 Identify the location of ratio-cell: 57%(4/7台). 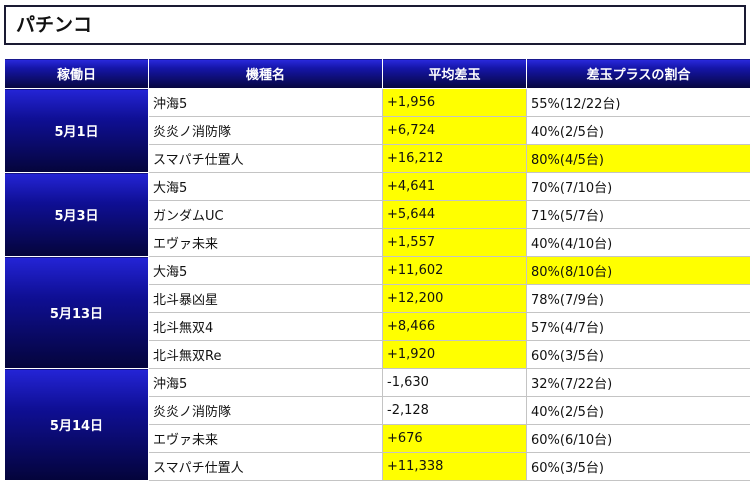
(638, 326).